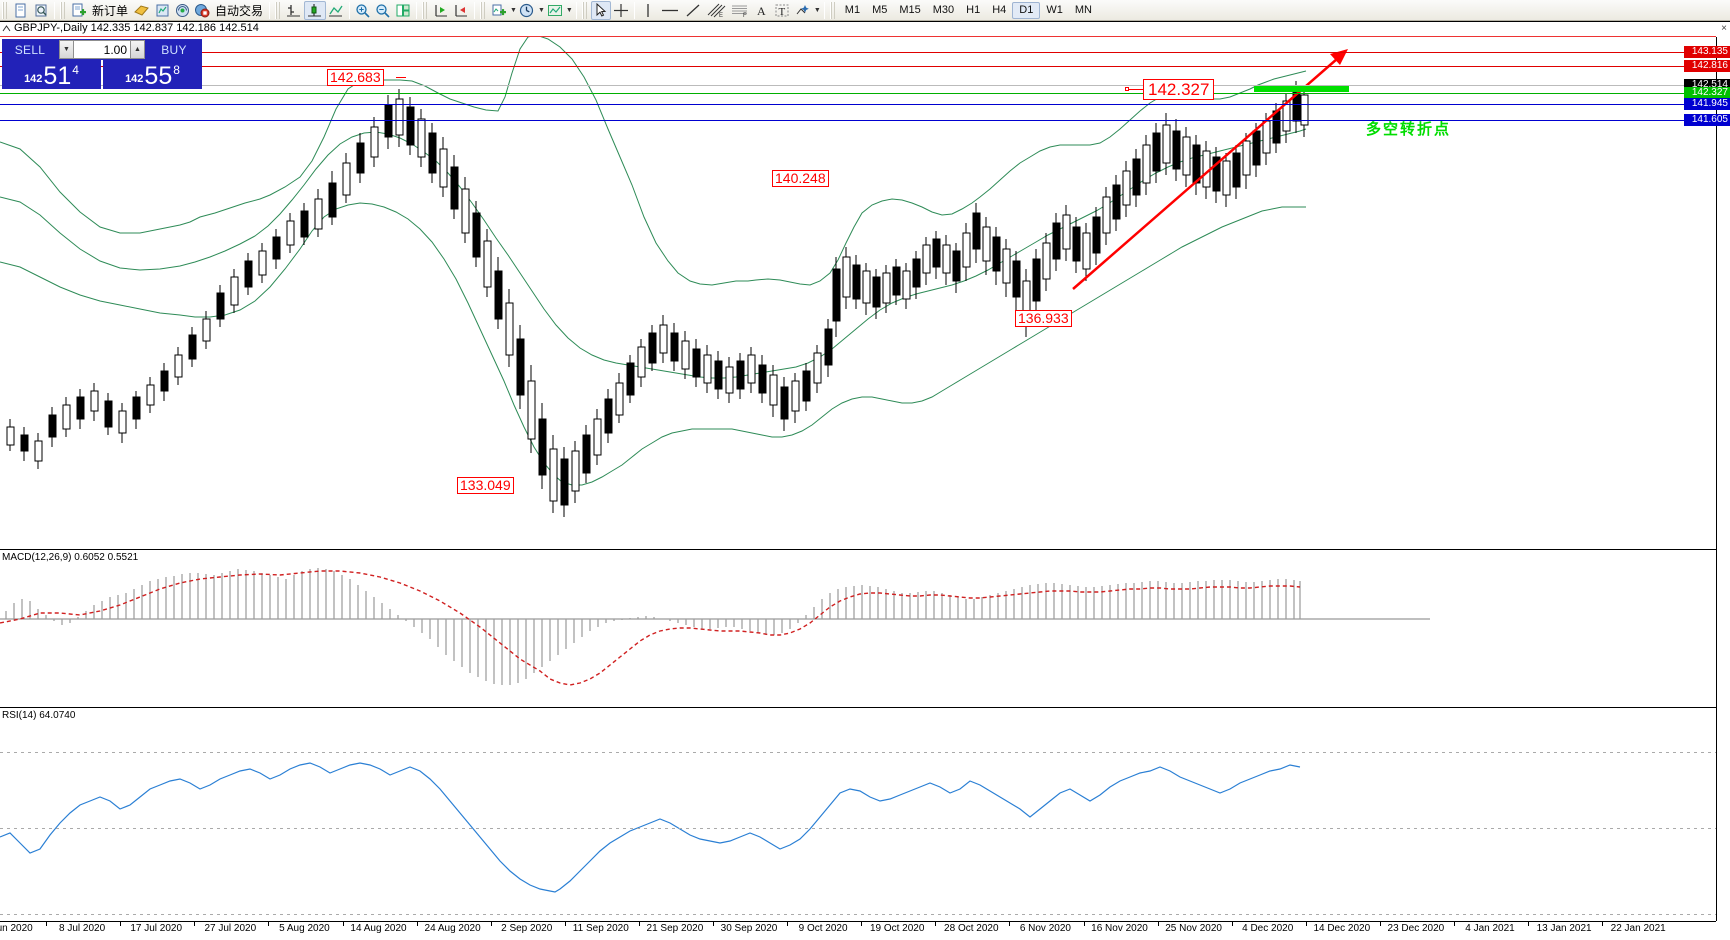  What do you see at coordinates (5, 10) in the screenshot?
I see `toolbar-grip` at bounding box center [5, 10].